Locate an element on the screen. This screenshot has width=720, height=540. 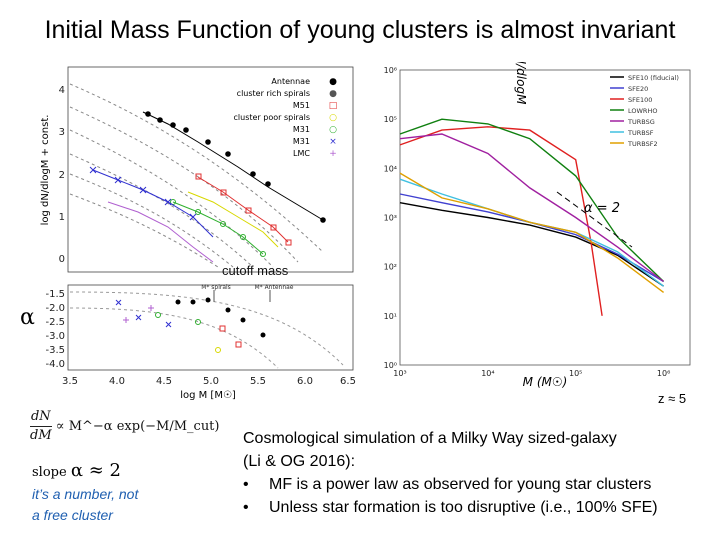
legend-label: SFE100 is located at coordinates (640, 100).